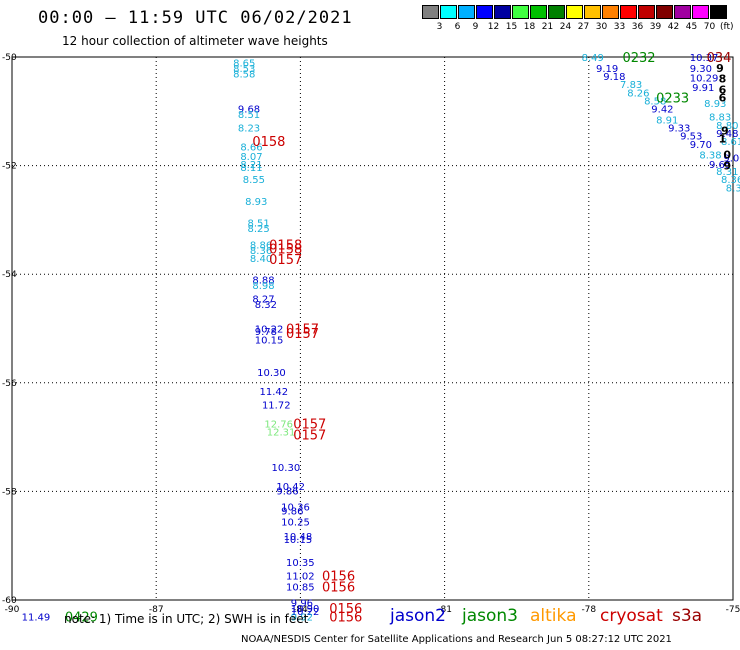 The image size is (740, 650). What do you see at coordinates (9, 58) in the screenshot?
I see `lat-tick-label: -50` at bounding box center [9, 58].